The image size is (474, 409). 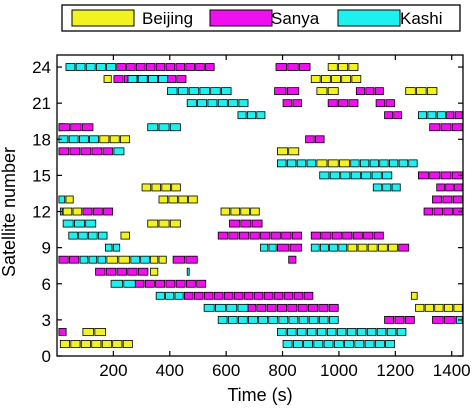 I want to click on y-tick-label: 15, so click(x=41, y=175).